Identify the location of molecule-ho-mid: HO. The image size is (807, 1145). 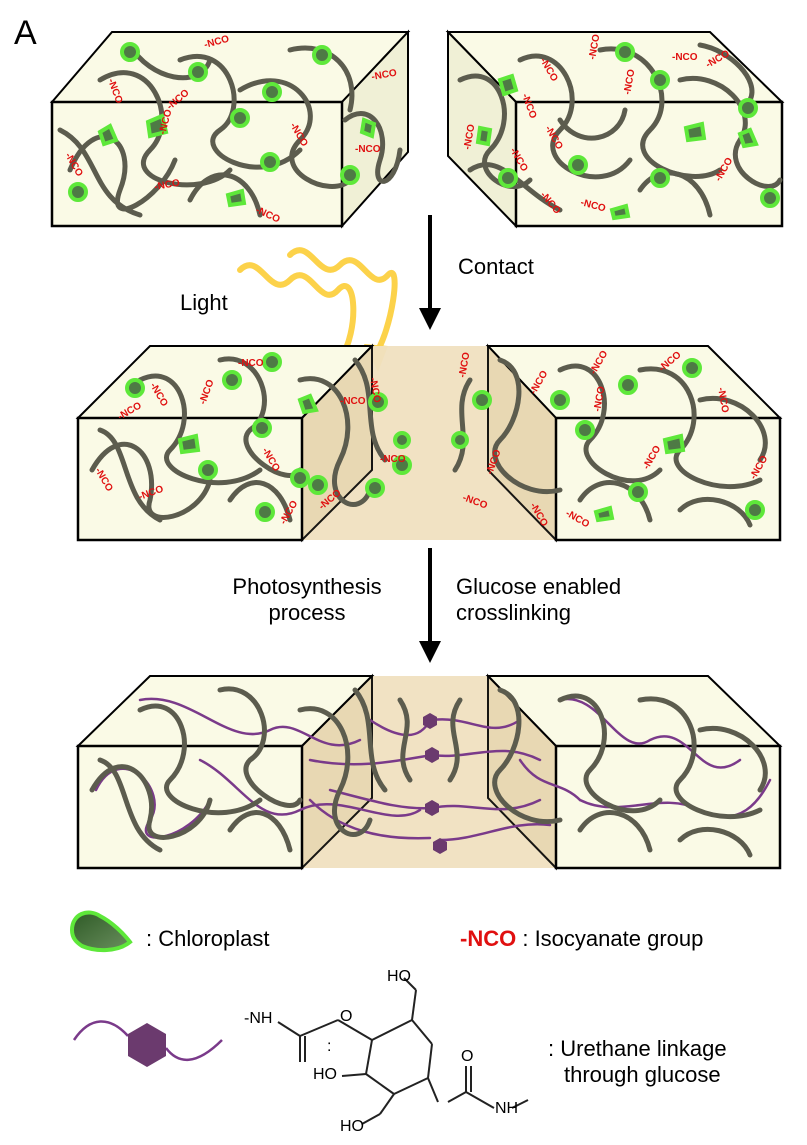
(325, 1074).